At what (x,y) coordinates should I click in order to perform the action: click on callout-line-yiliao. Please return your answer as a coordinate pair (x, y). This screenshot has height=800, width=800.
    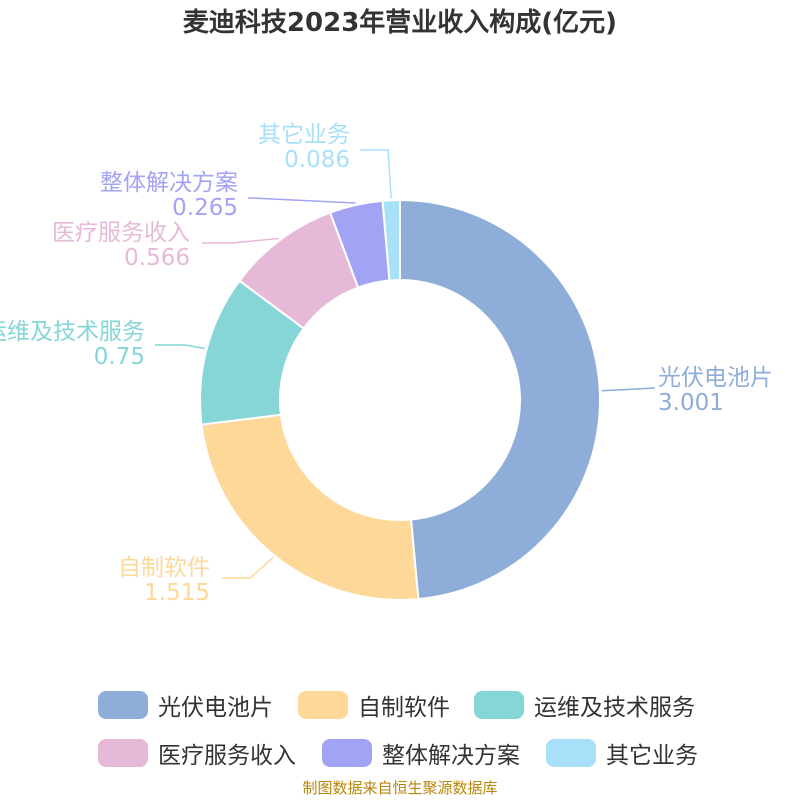
    Looking at the image, I should click on (240, 240).